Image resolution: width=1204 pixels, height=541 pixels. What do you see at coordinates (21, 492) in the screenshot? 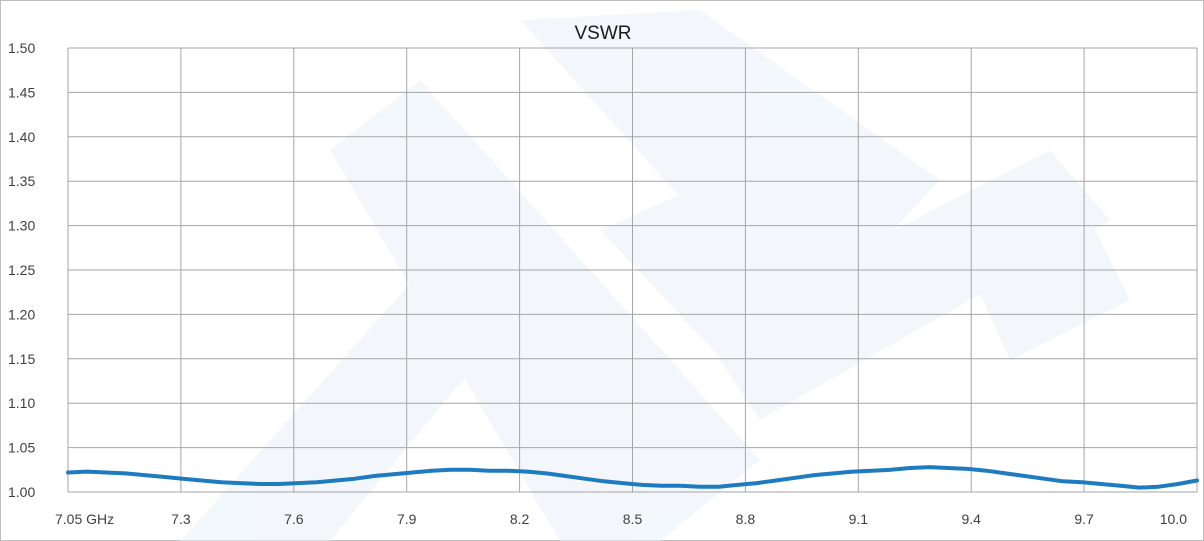
I see `y-tick-label: 1.00` at bounding box center [21, 492].